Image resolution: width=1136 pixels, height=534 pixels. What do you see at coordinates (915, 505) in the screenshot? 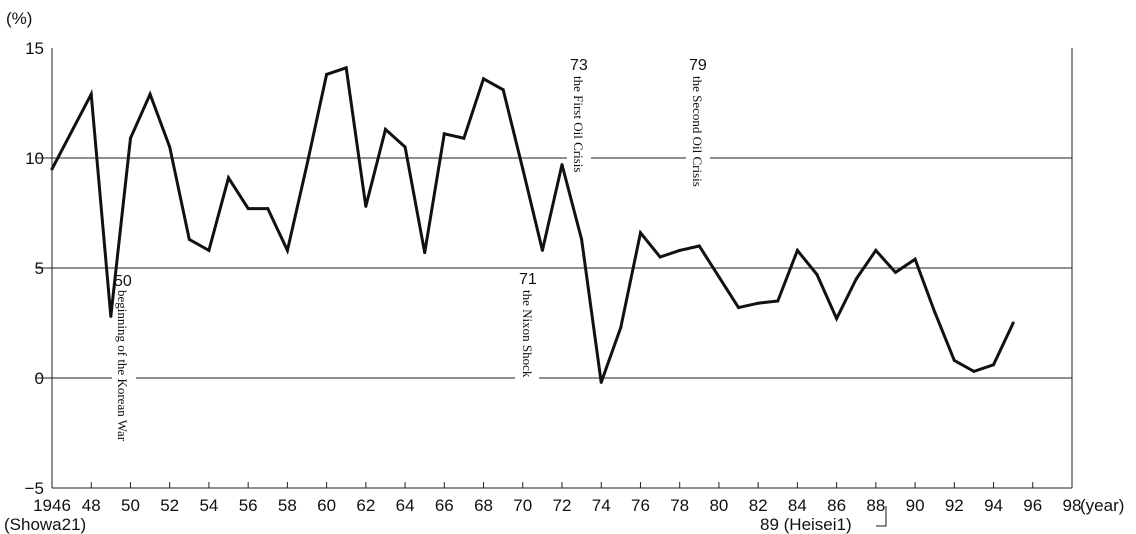
I see `x-tick-label: 90` at bounding box center [915, 505].